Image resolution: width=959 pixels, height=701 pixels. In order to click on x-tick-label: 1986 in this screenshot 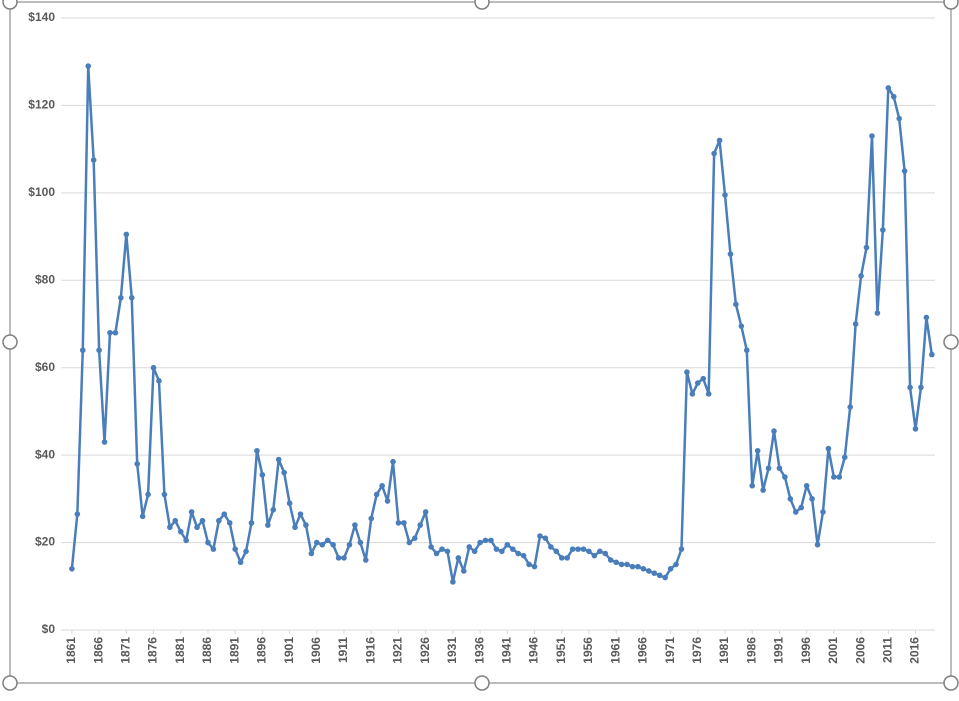, I will do `click(751, 650)`.